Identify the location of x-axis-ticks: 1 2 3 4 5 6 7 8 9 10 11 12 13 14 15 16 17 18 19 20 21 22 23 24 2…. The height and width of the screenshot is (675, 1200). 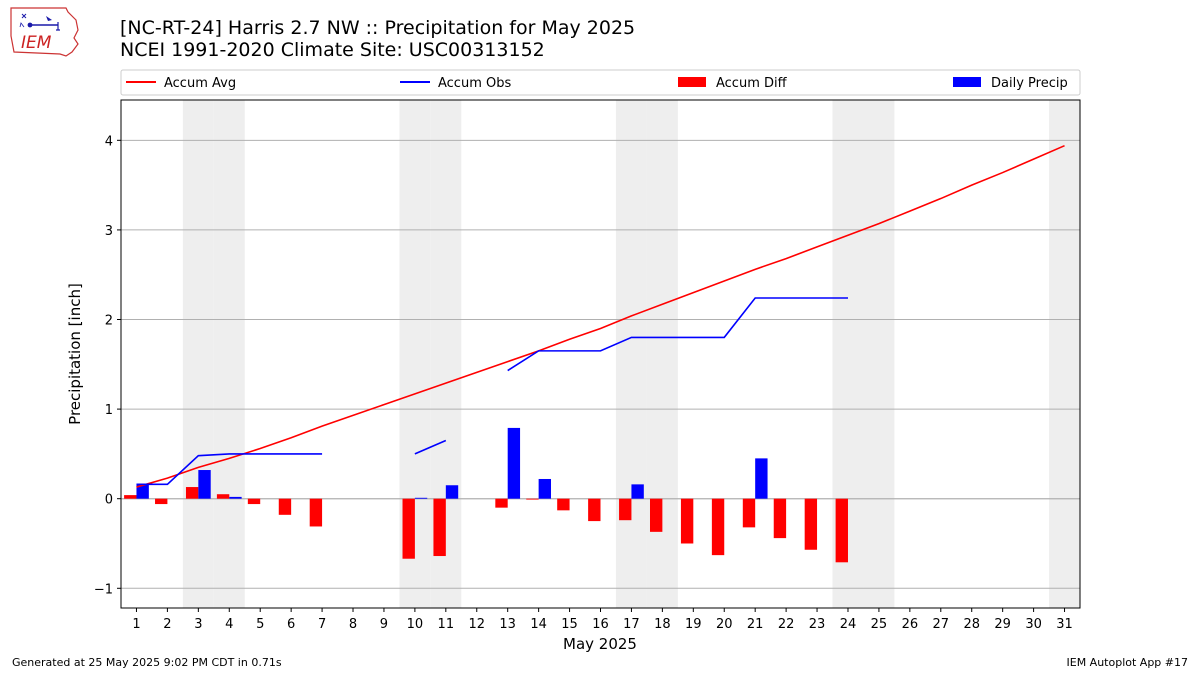
(602, 620).